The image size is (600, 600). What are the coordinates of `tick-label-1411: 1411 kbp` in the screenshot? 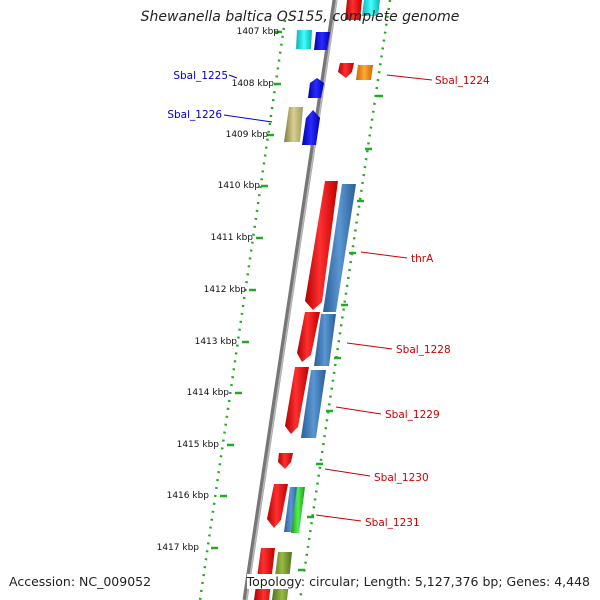 It's located at (232, 238).